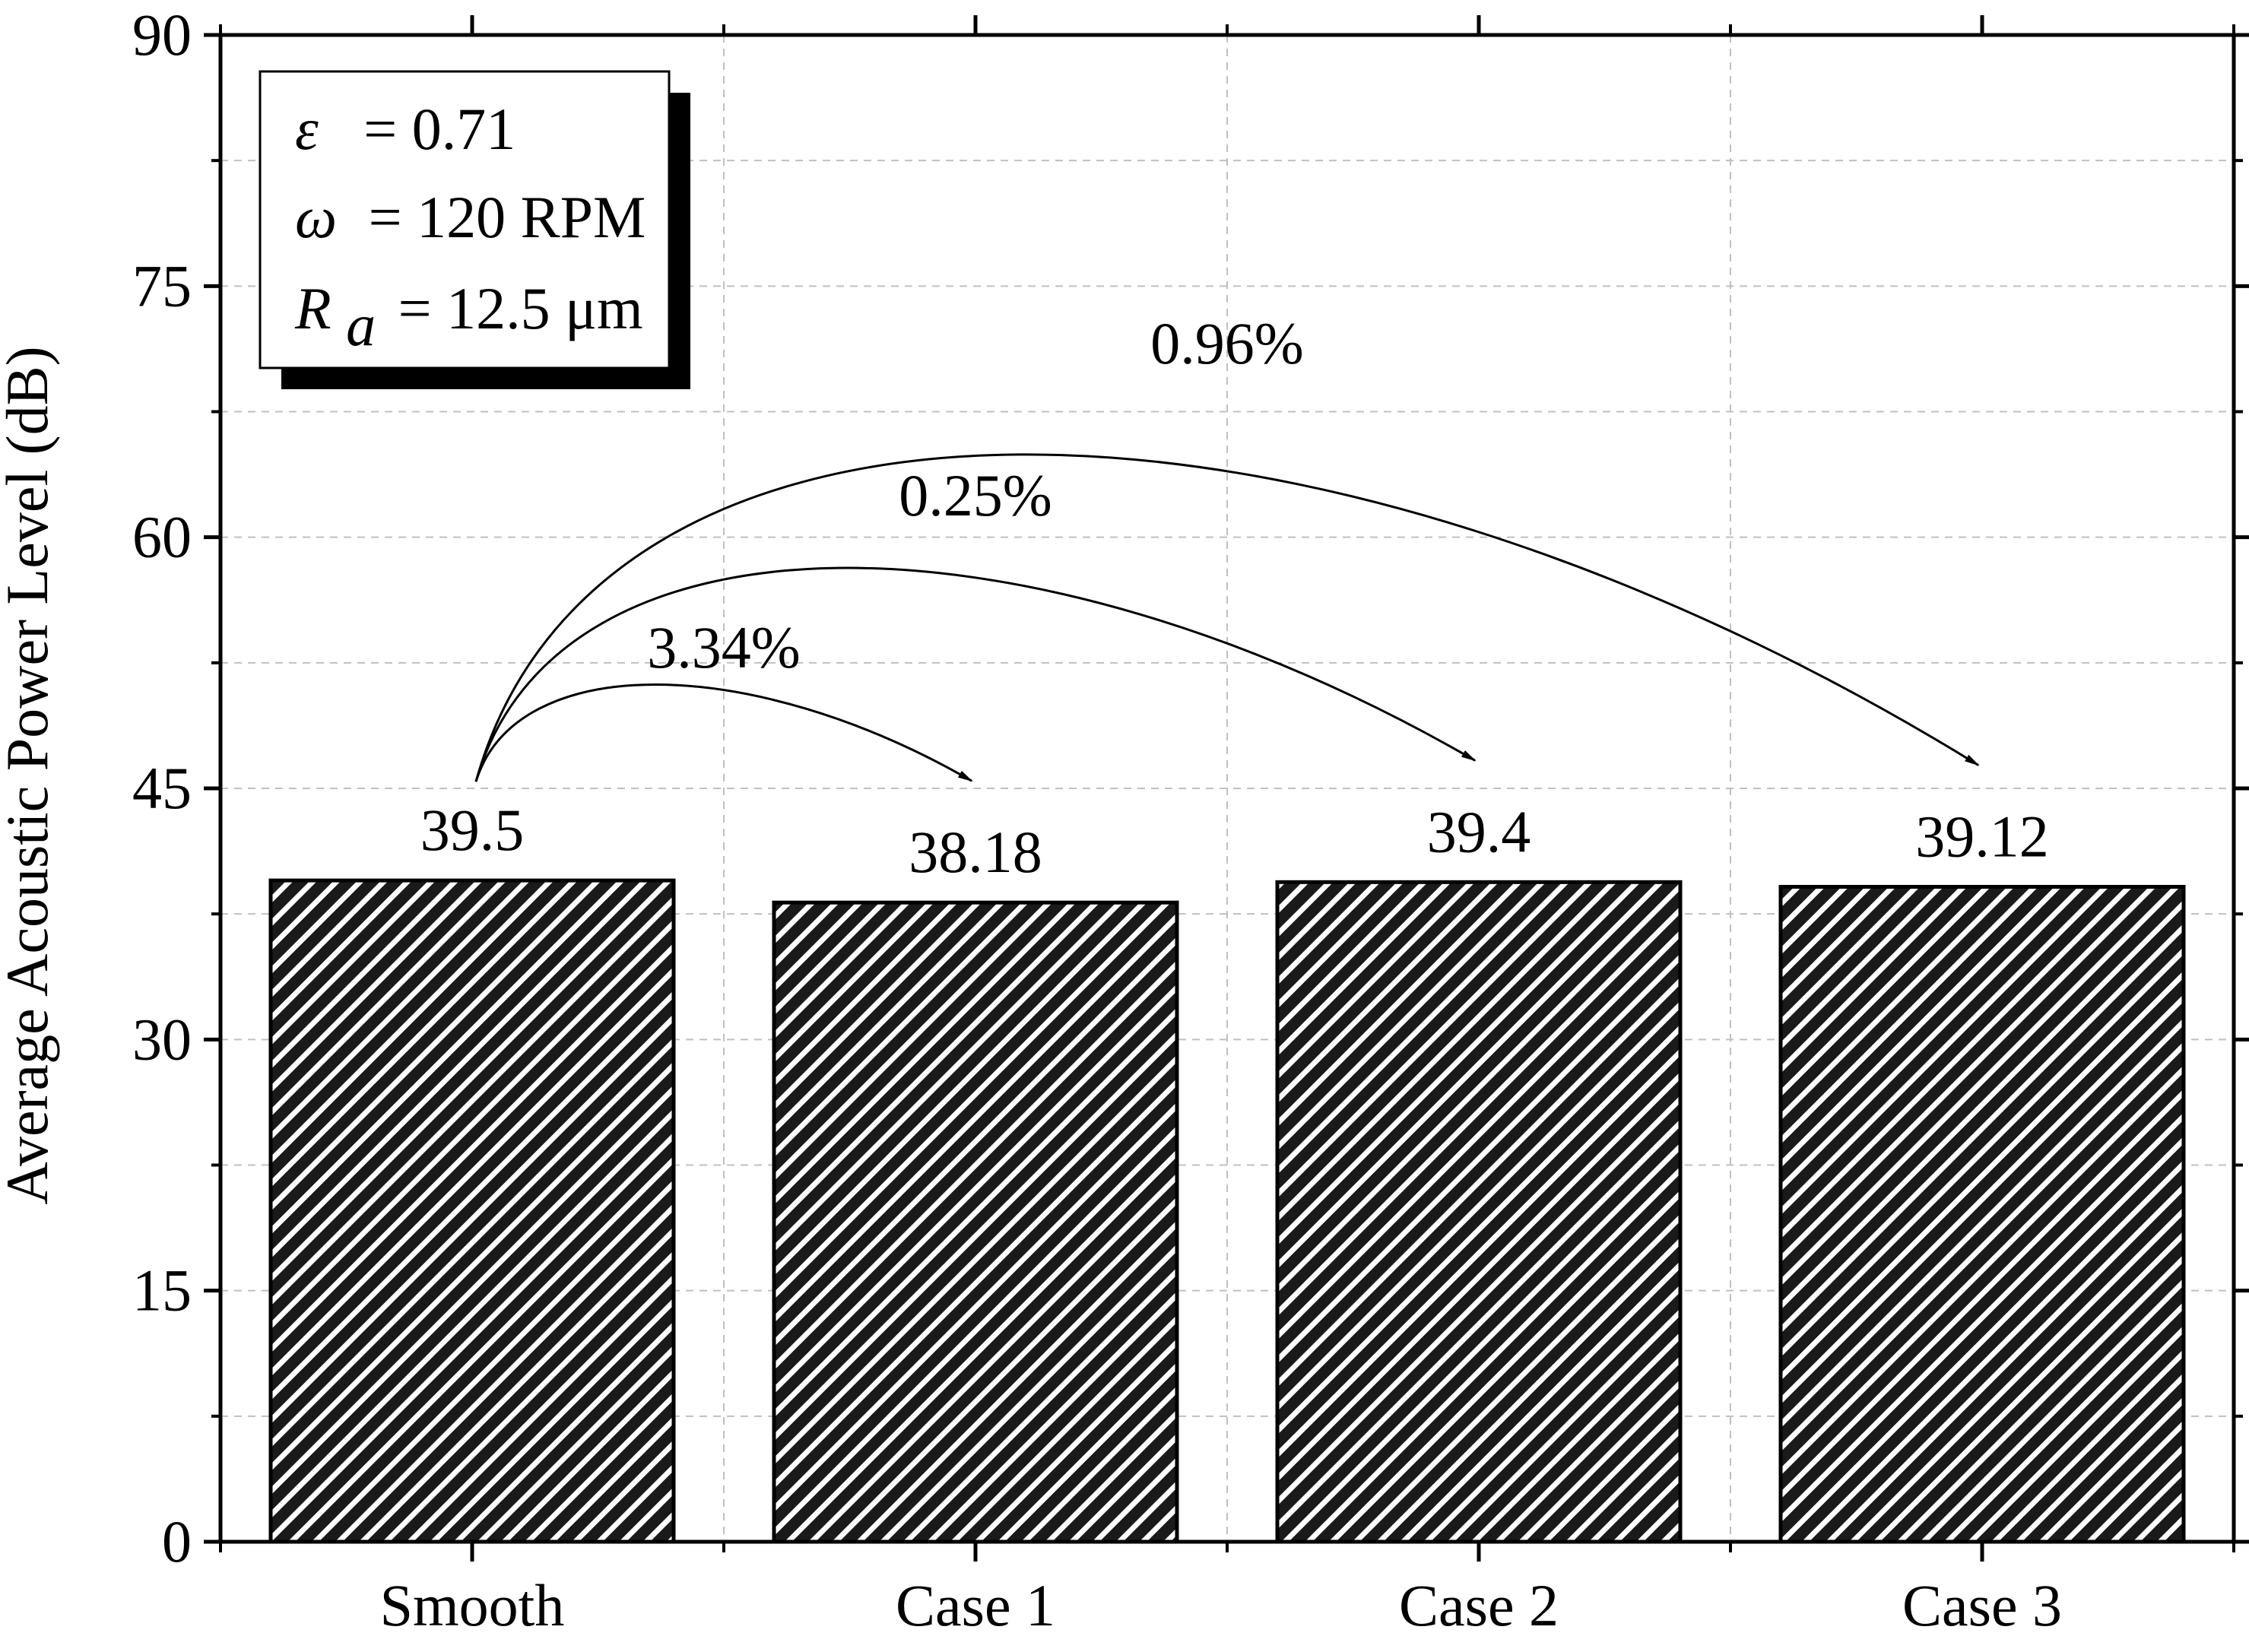 Image resolution: width=2249 pixels, height=1652 pixels. I want to click on legend-line-epsilon: ε = 0.71, so click(405, 129).